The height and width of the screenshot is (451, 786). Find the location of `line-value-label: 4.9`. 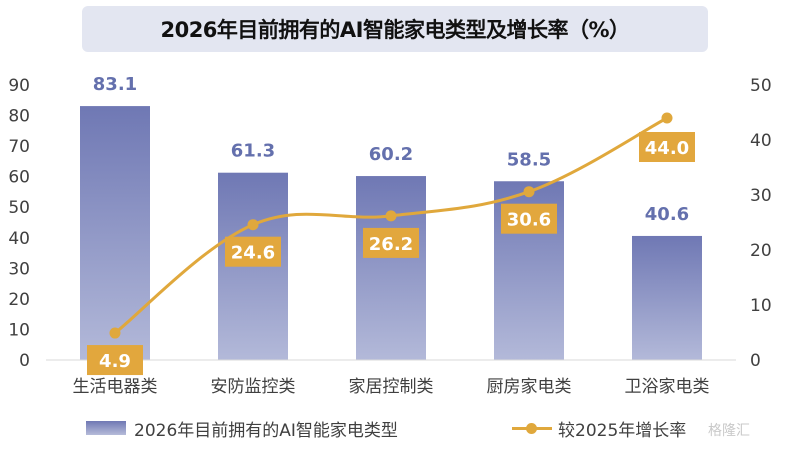

line-value-label: 4.9 is located at coordinates (115, 361).